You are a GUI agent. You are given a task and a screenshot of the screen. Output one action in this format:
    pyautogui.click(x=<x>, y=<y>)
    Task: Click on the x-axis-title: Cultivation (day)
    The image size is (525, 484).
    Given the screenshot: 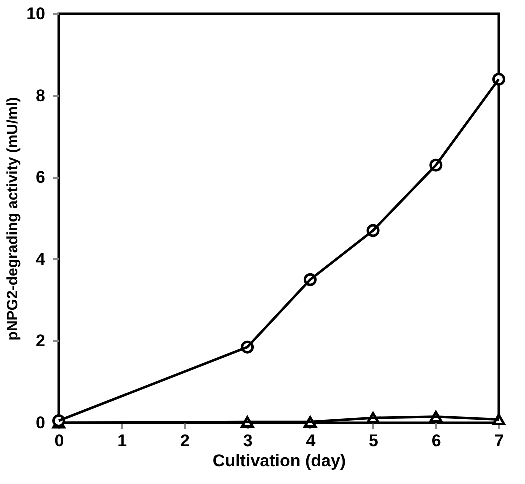 What is the action you would take?
    pyautogui.click(x=279, y=461)
    